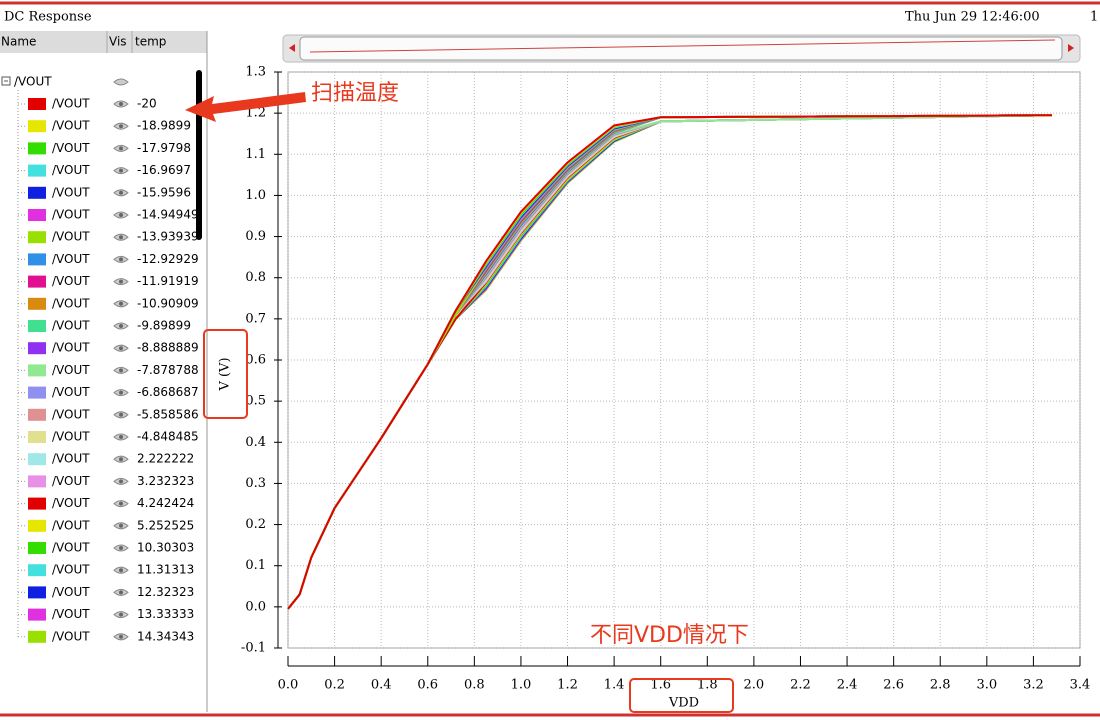 The image size is (1100, 720). What do you see at coordinates (847, 685) in the screenshot?
I see `x-tick-label: 2.4` at bounding box center [847, 685].